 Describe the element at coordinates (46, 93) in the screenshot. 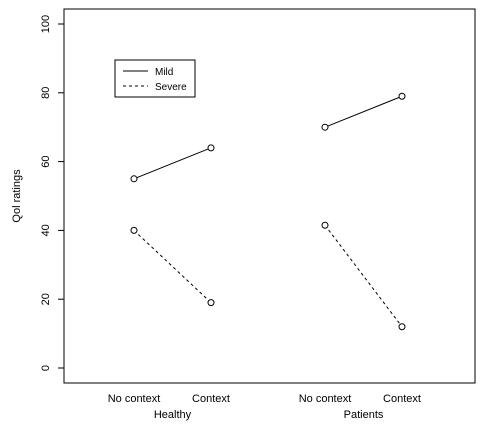

I see `y-tick-label: 80` at that location.